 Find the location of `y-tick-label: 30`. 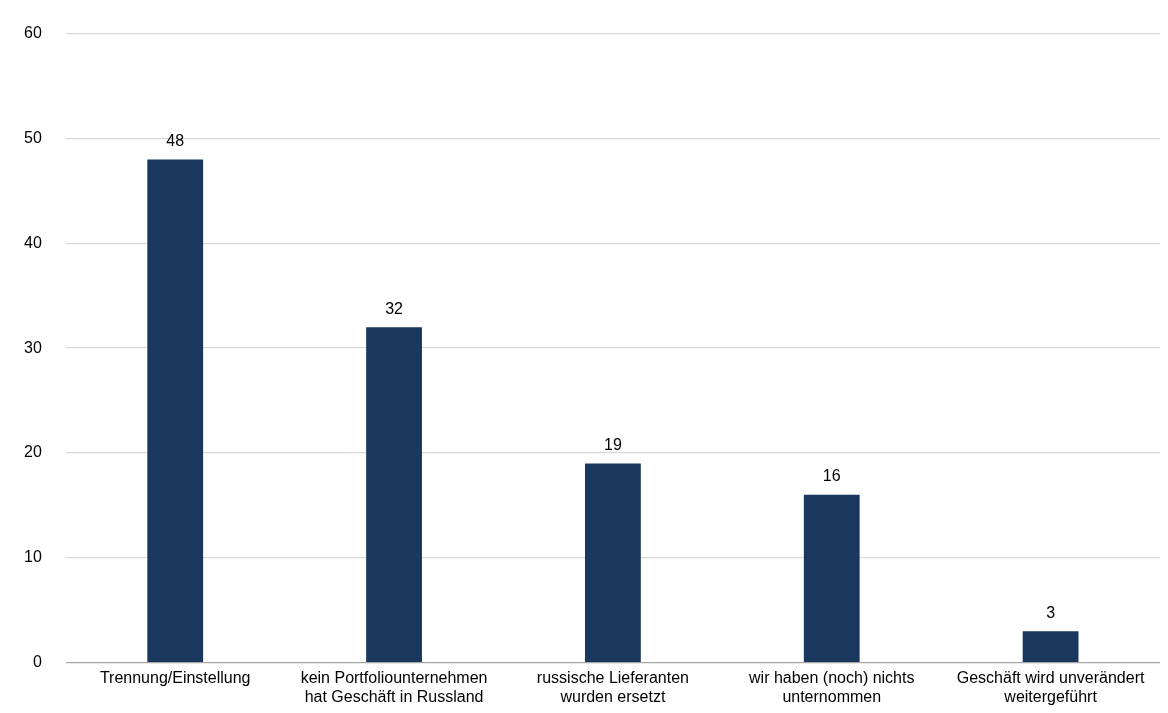

y-tick-label: 30 is located at coordinates (33, 347).